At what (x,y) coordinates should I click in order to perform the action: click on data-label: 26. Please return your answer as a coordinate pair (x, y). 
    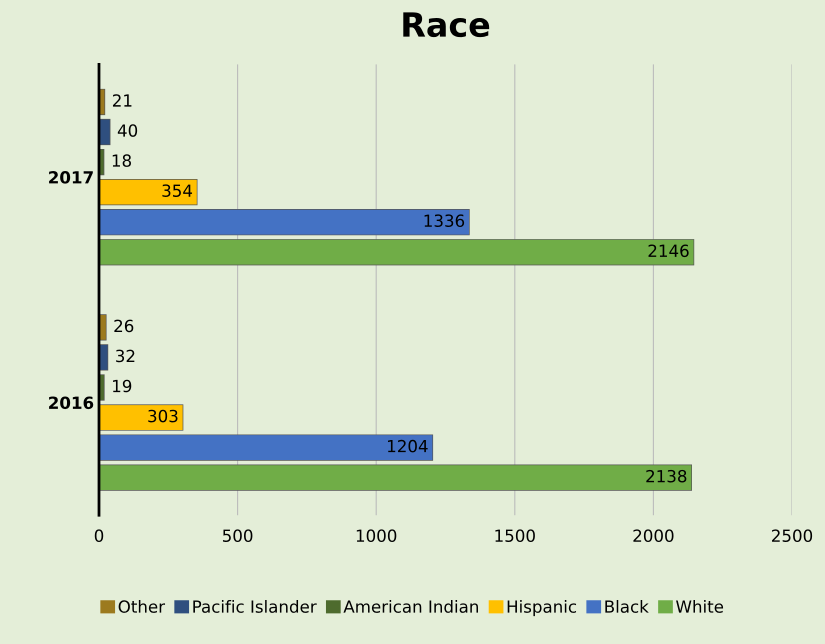
    Looking at the image, I should click on (124, 326).